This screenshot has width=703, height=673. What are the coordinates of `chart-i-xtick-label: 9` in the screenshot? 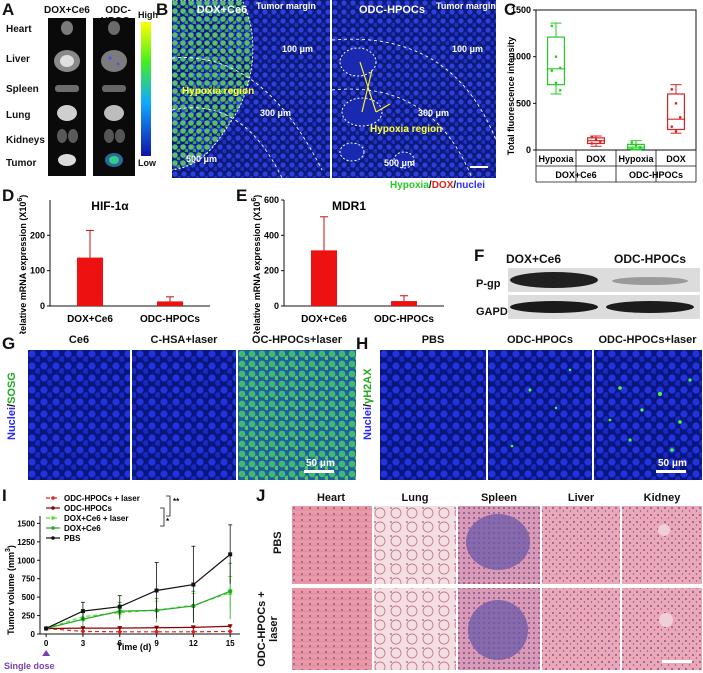 It's located at (156, 643).